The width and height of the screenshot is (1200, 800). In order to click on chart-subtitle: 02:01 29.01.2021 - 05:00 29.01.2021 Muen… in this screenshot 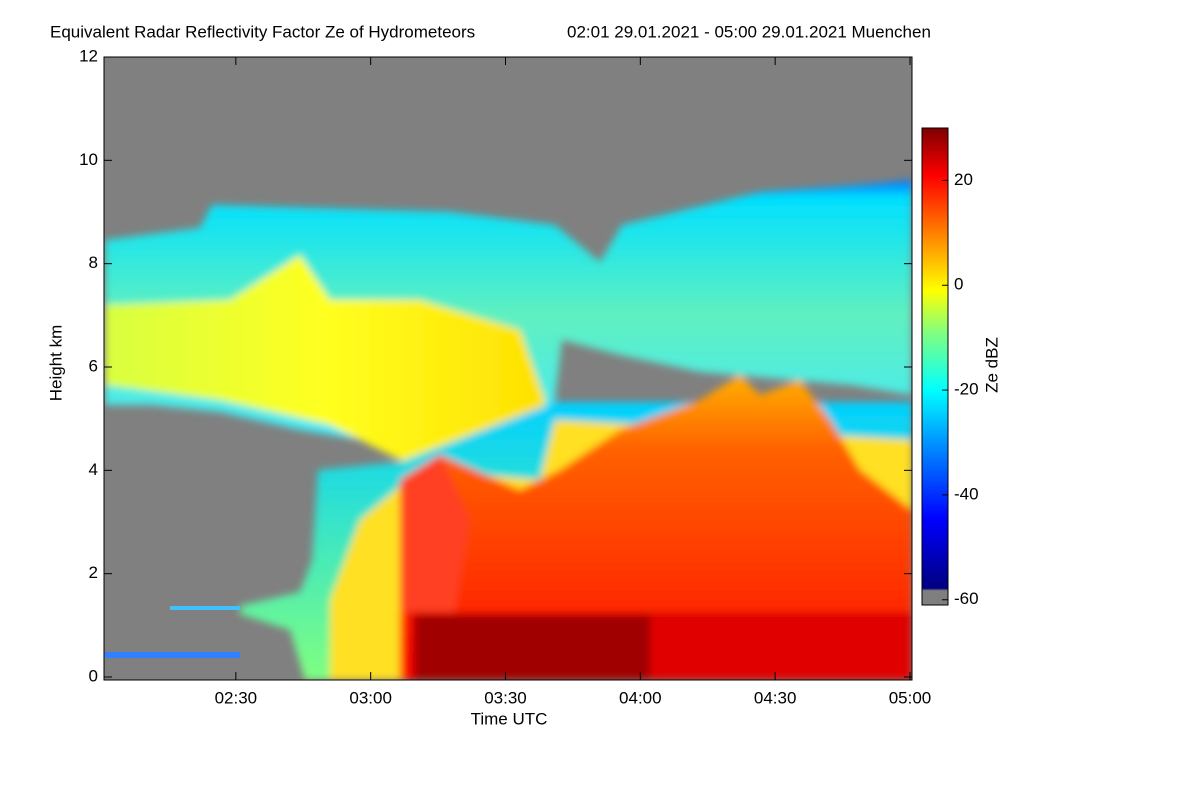, I will do `click(749, 31)`.